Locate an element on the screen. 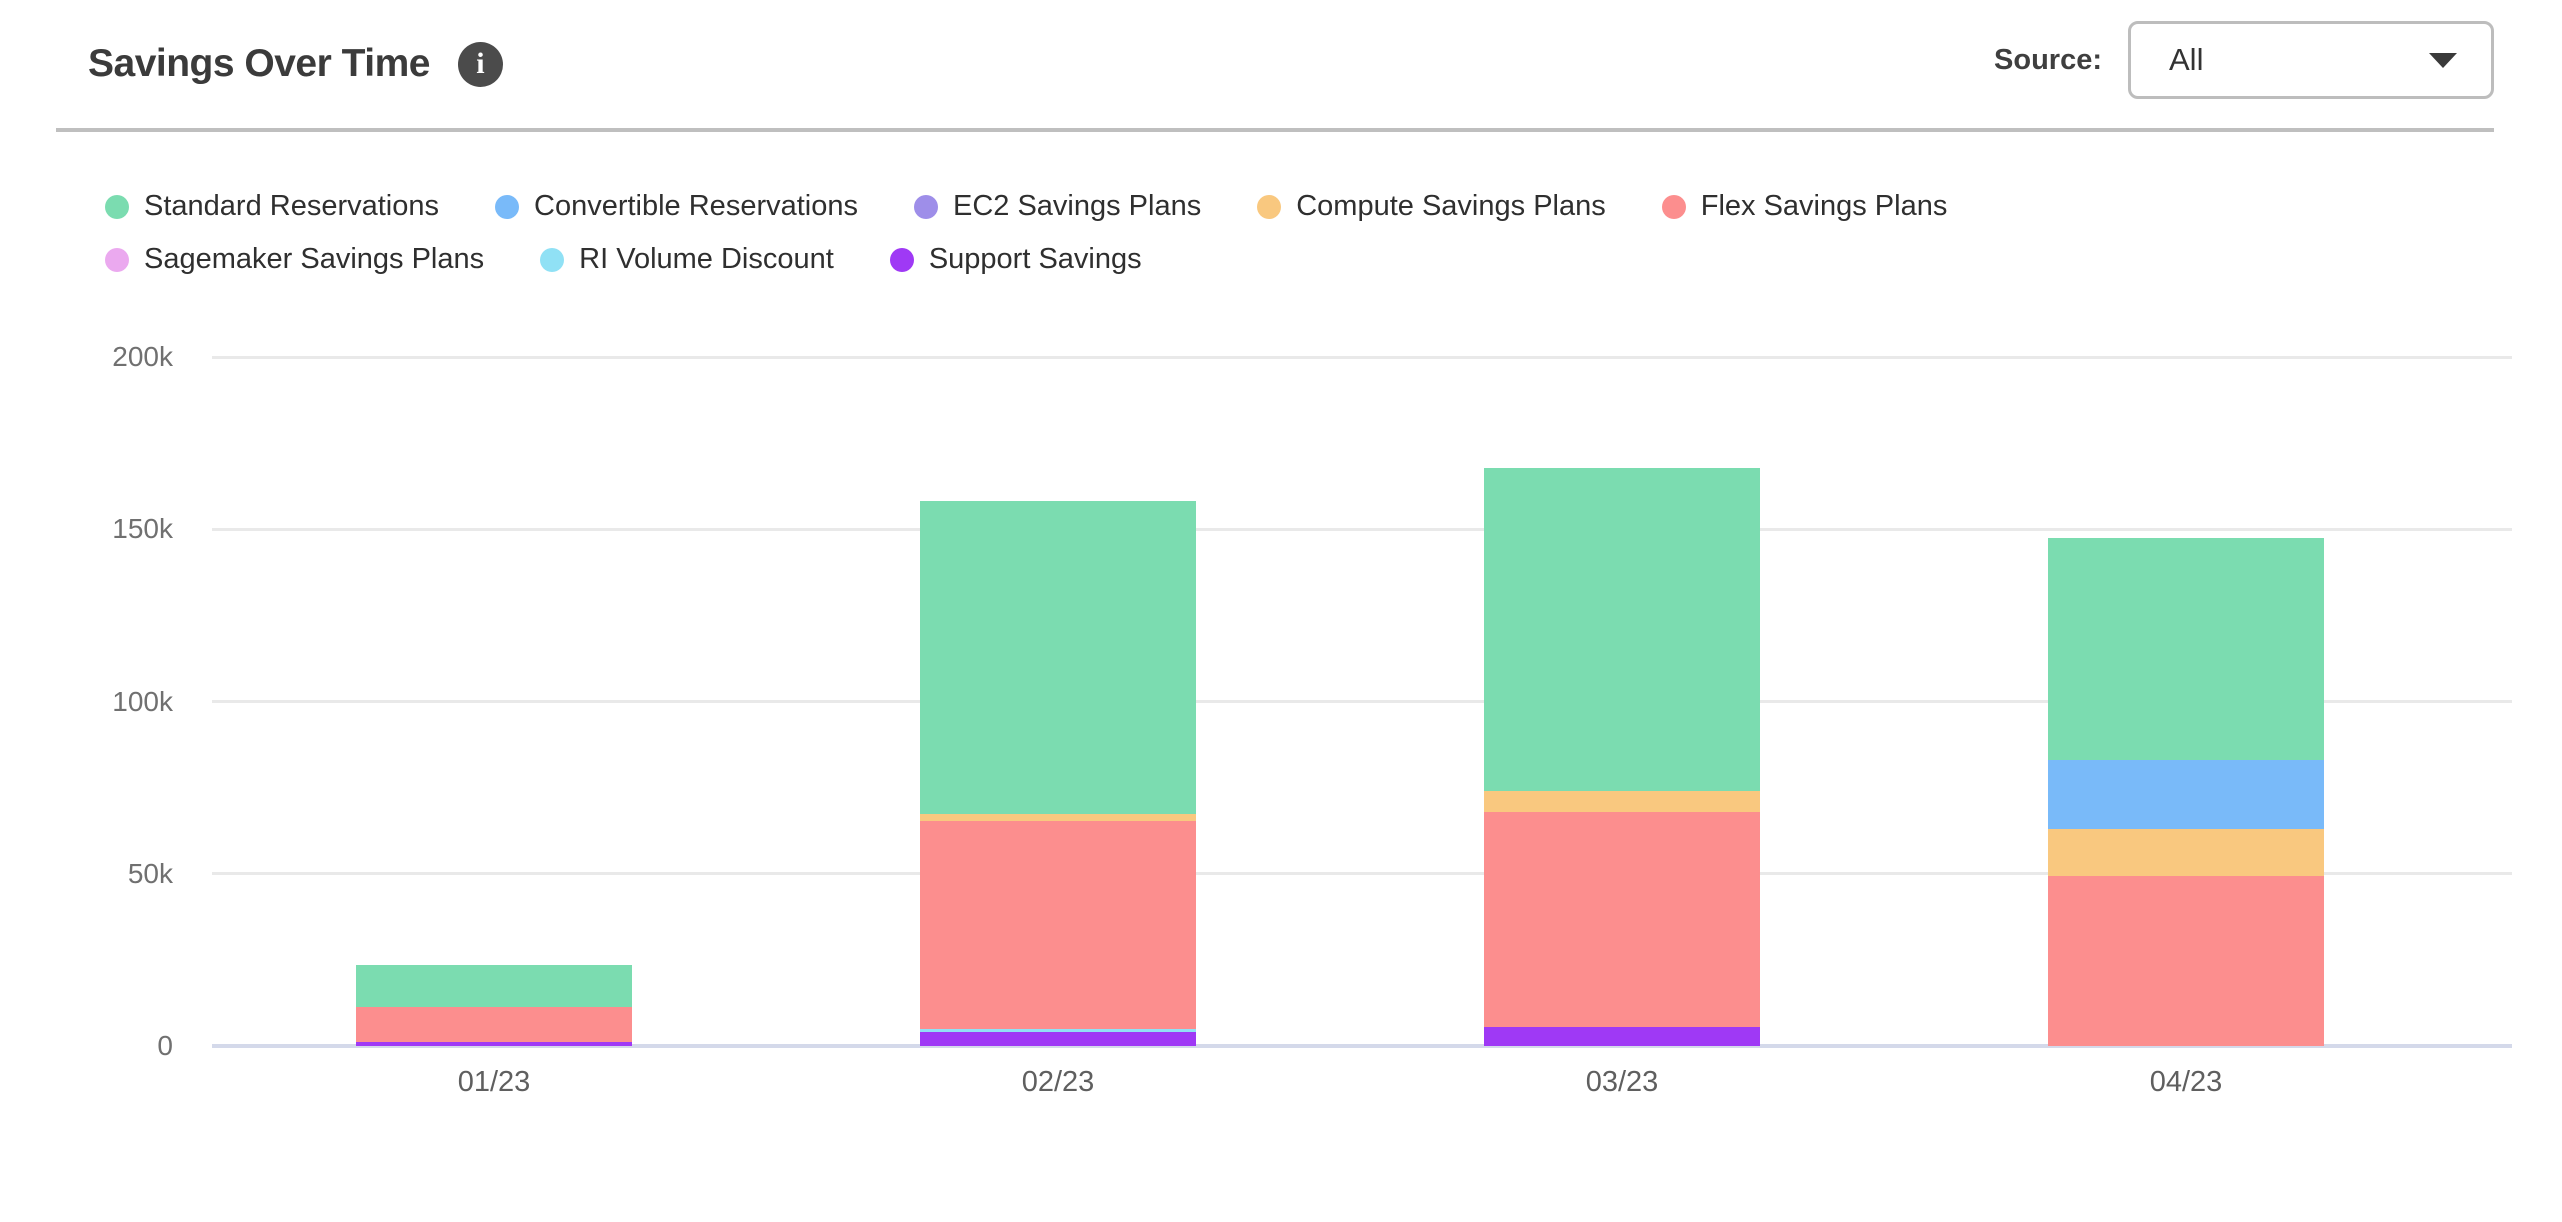 This screenshot has height=1222, width=2562. legend-item-label: Flex Savings Plans is located at coordinates (1824, 206).